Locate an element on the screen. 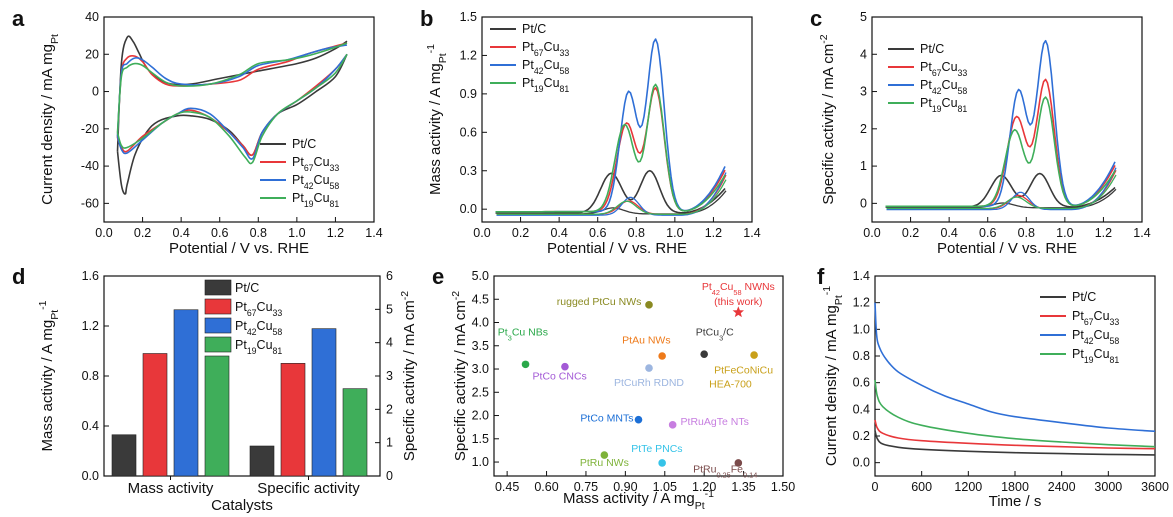  panel-letter-b: b is located at coordinates (426, 18).